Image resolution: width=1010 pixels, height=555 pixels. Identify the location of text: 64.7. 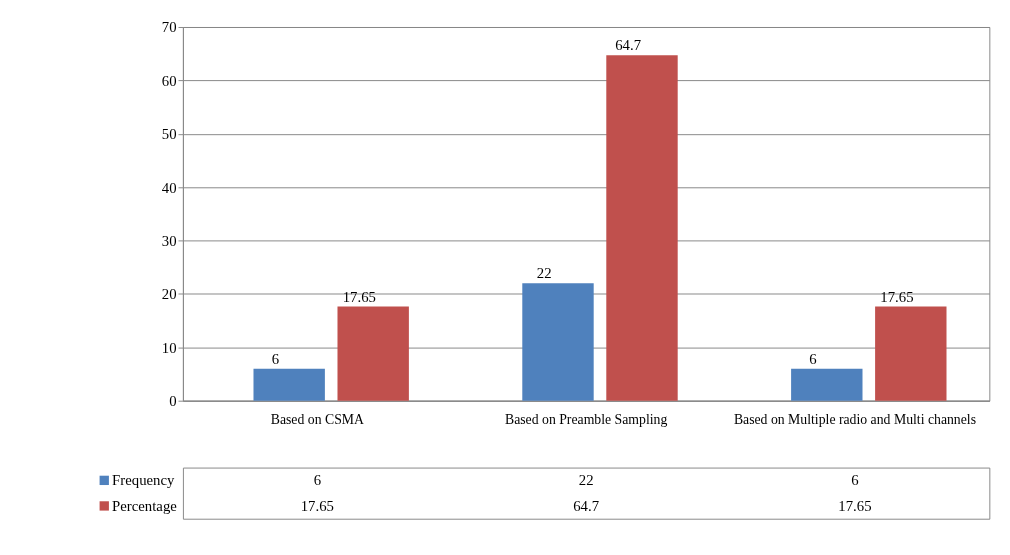
(586, 505).